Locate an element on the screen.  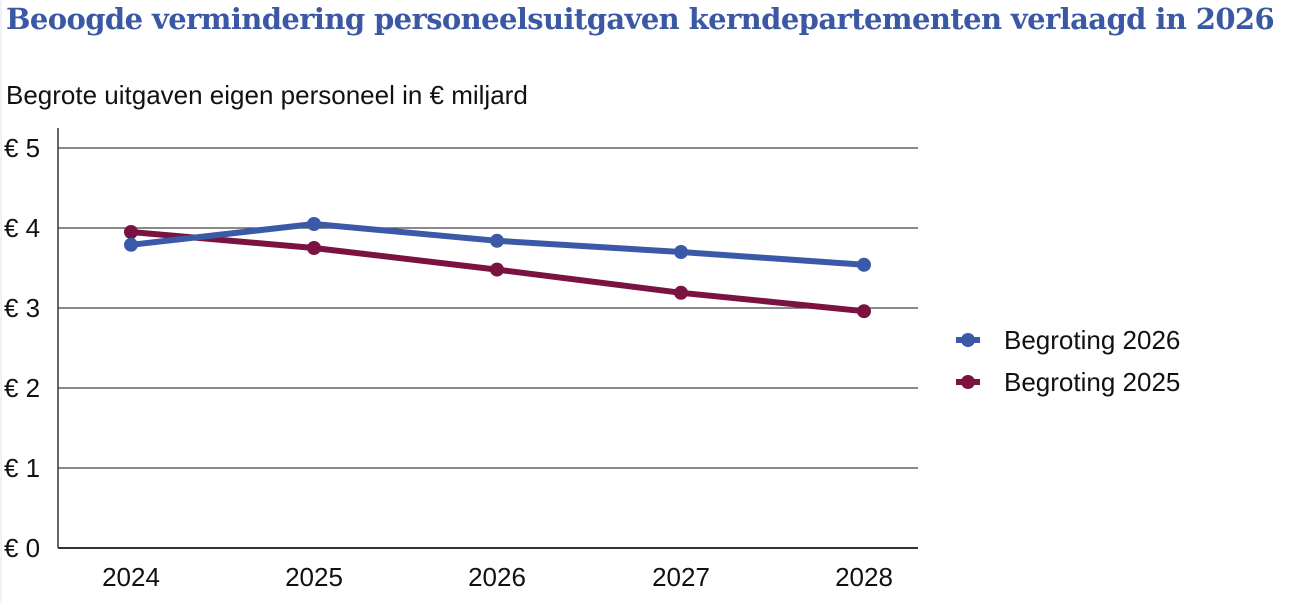
series-begroting-2026 is located at coordinates (497, 244).